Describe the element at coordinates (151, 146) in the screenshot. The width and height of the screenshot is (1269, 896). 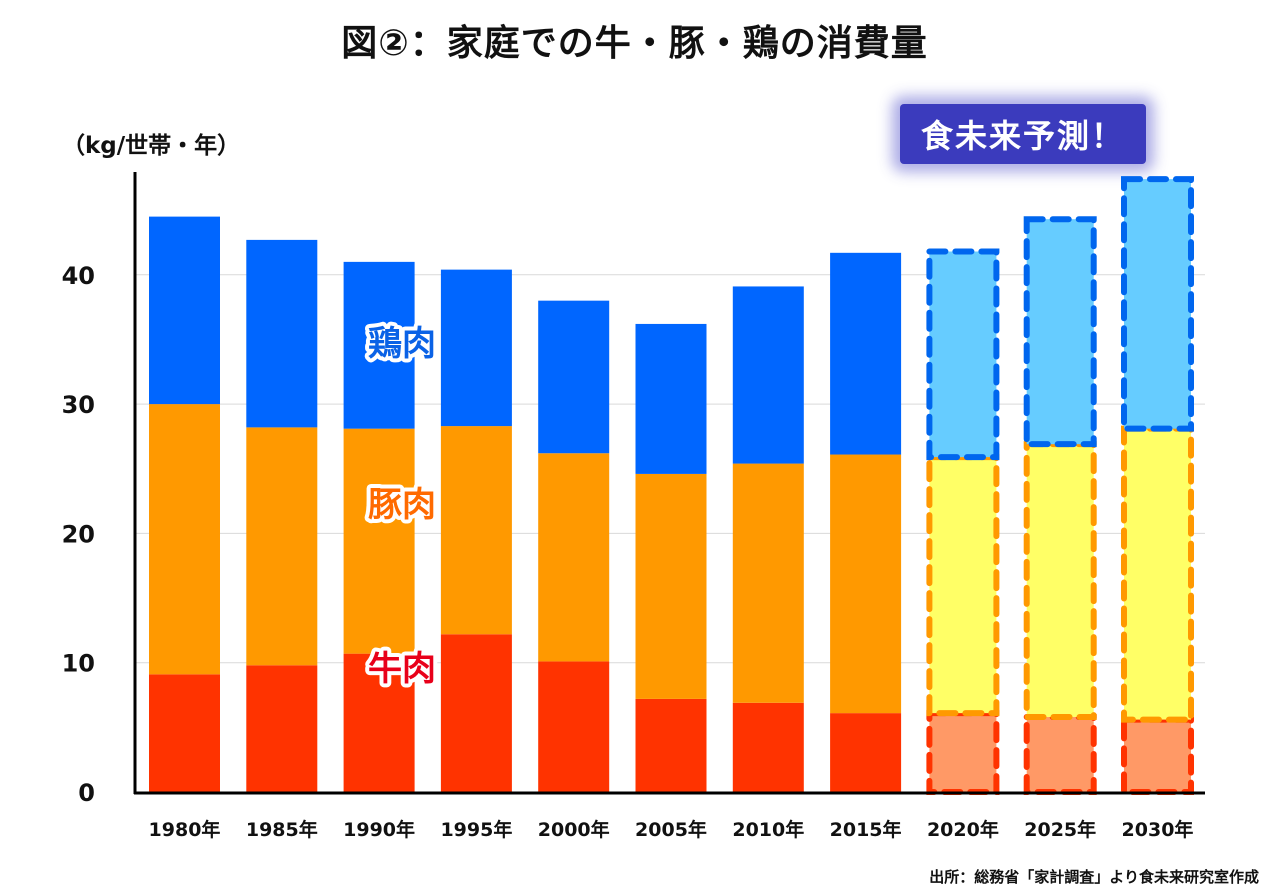
I see `y-axis-unit-label: （kg/世帯・年）` at that location.